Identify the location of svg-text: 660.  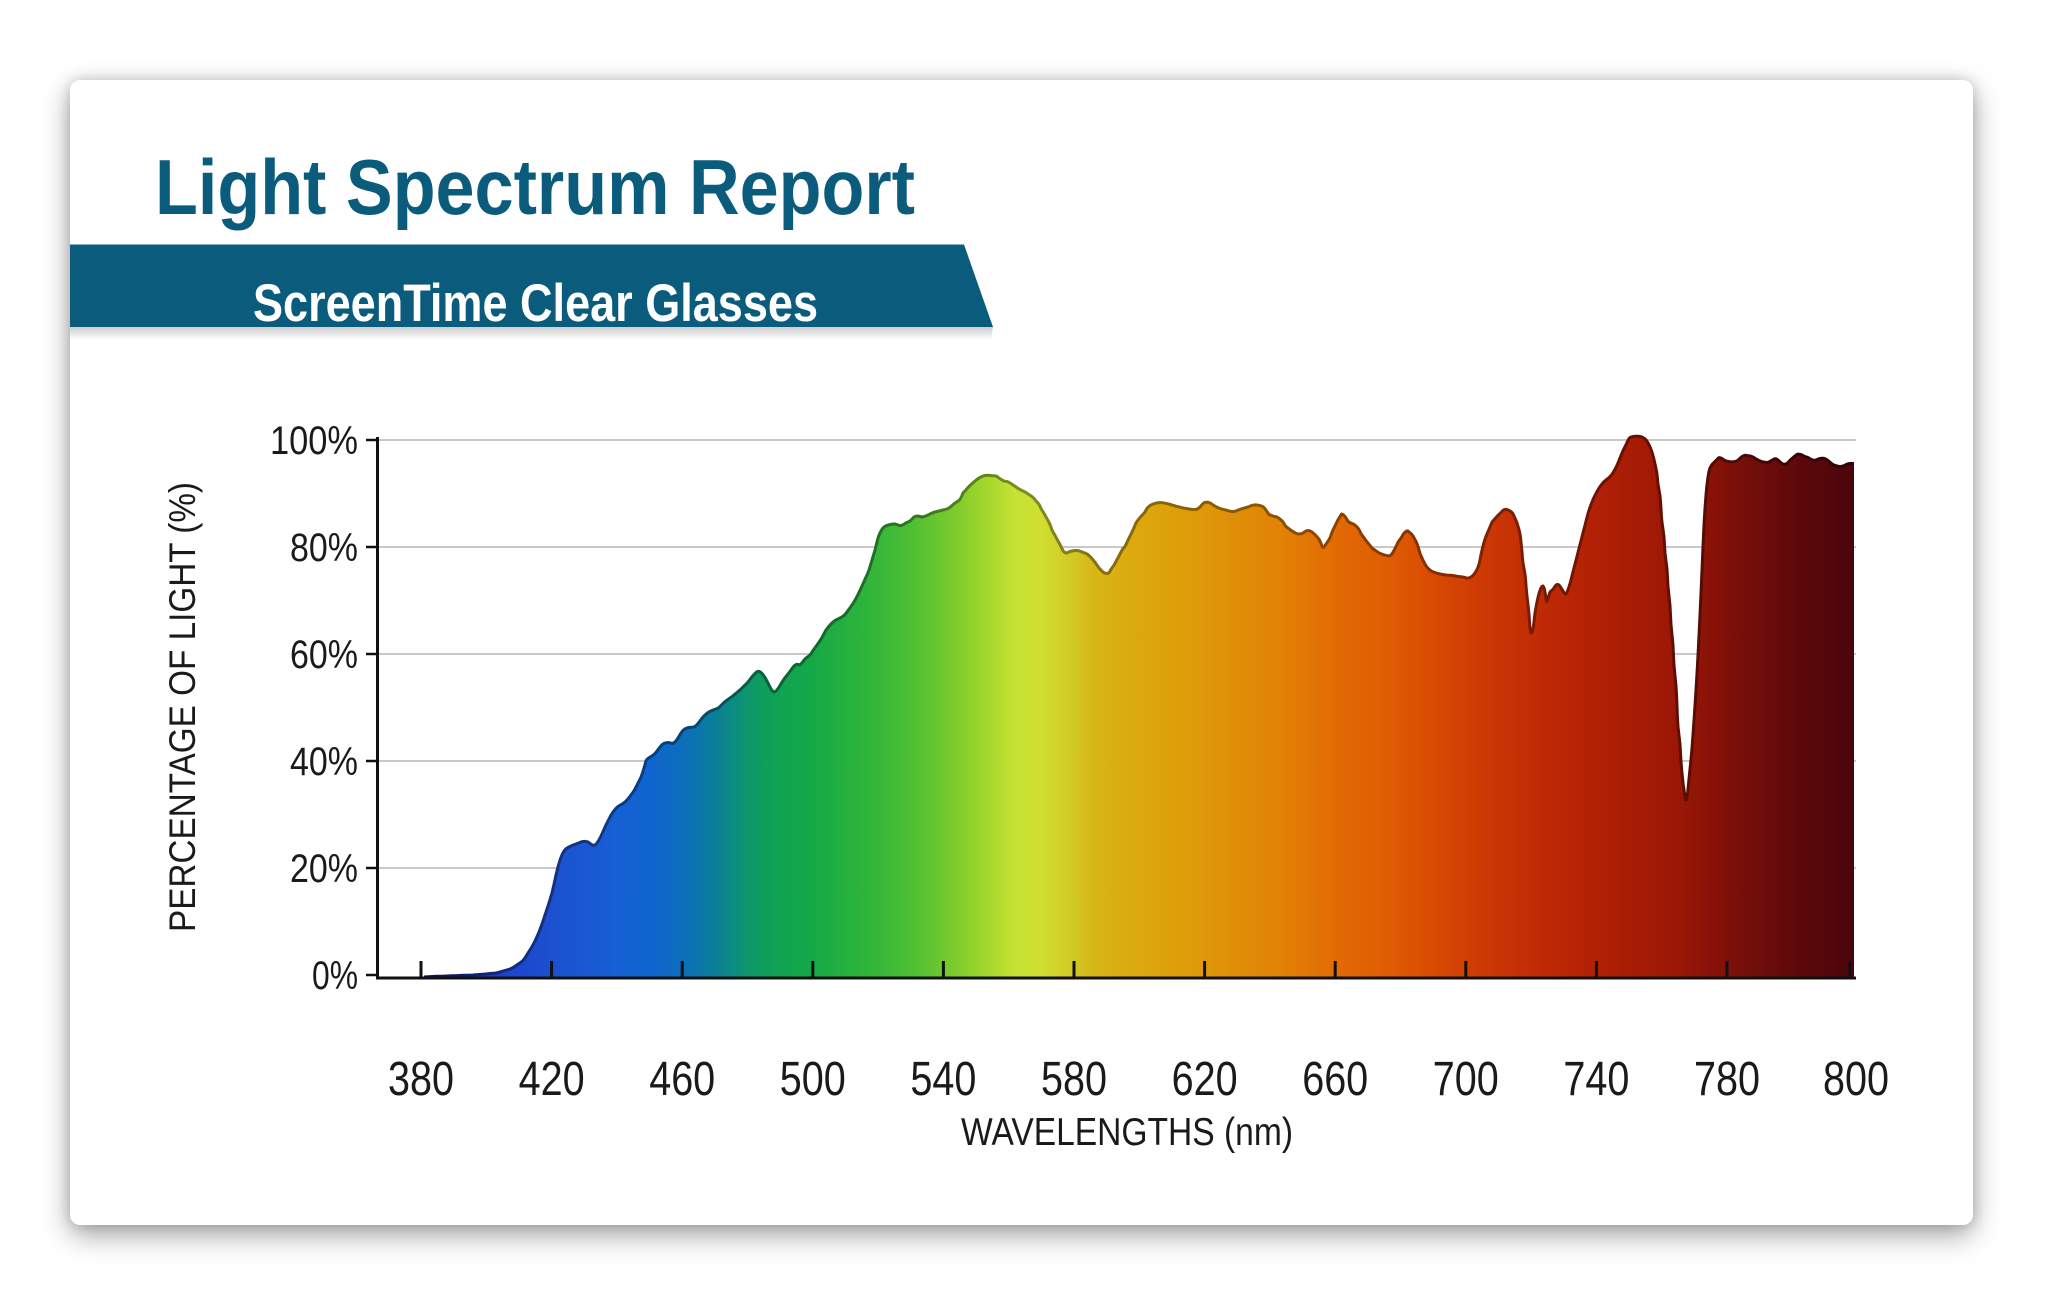
(1335, 1079).